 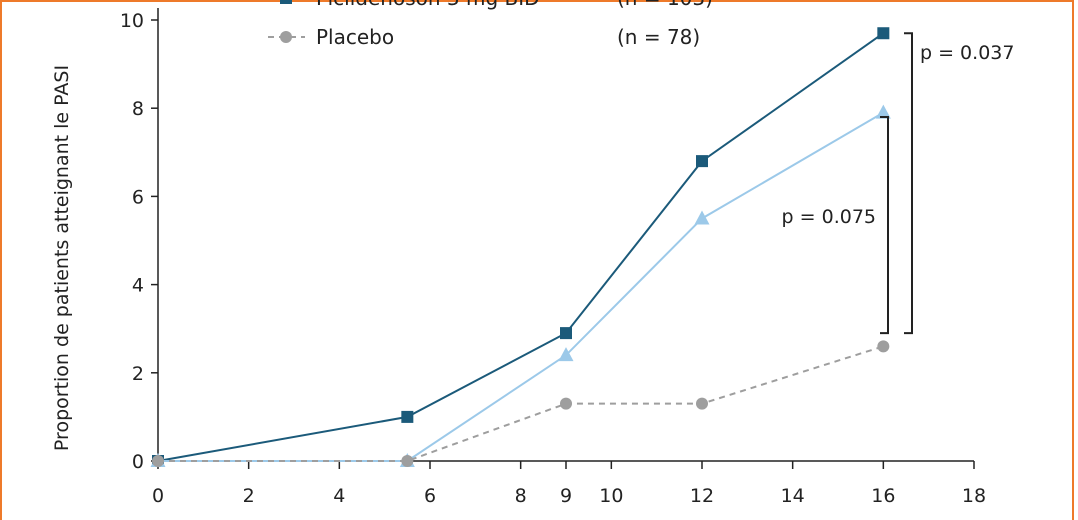 What do you see at coordinates (974, 496) in the screenshot?
I see `x-tick-label: 18` at bounding box center [974, 496].